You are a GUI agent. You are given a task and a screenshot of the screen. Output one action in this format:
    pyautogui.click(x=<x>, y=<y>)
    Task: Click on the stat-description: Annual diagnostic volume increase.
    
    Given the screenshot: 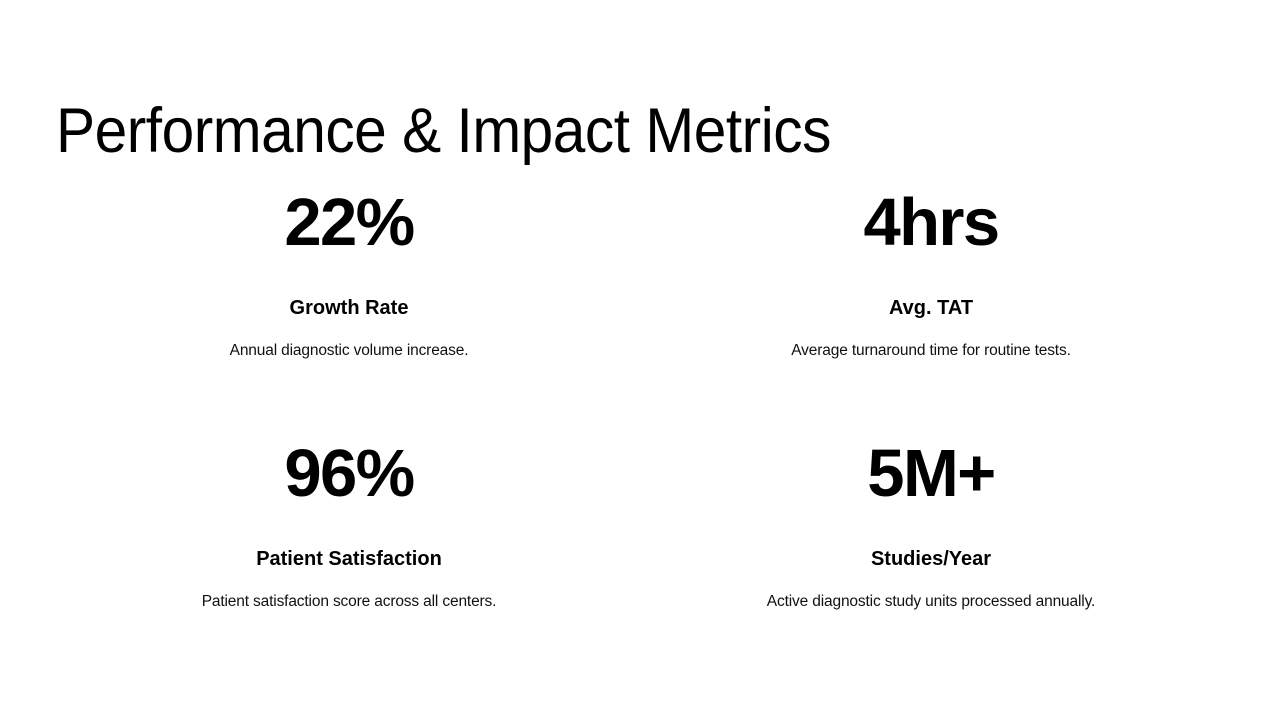 What is the action you would take?
    pyautogui.click(x=349, y=350)
    